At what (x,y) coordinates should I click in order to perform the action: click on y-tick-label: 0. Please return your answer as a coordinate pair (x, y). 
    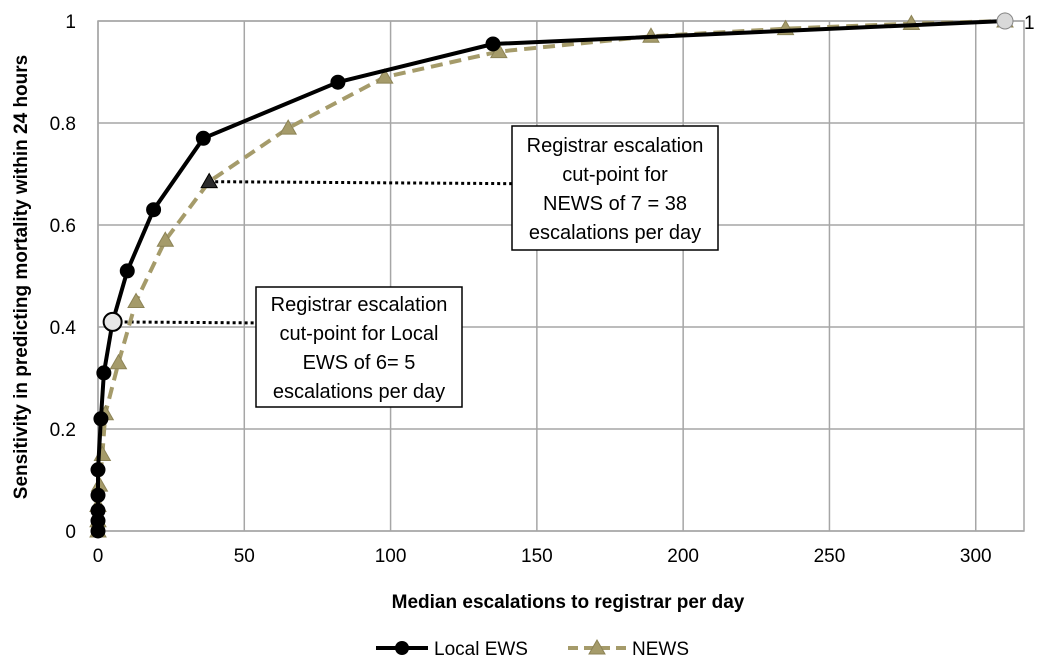
    Looking at the image, I should click on (70, 532).